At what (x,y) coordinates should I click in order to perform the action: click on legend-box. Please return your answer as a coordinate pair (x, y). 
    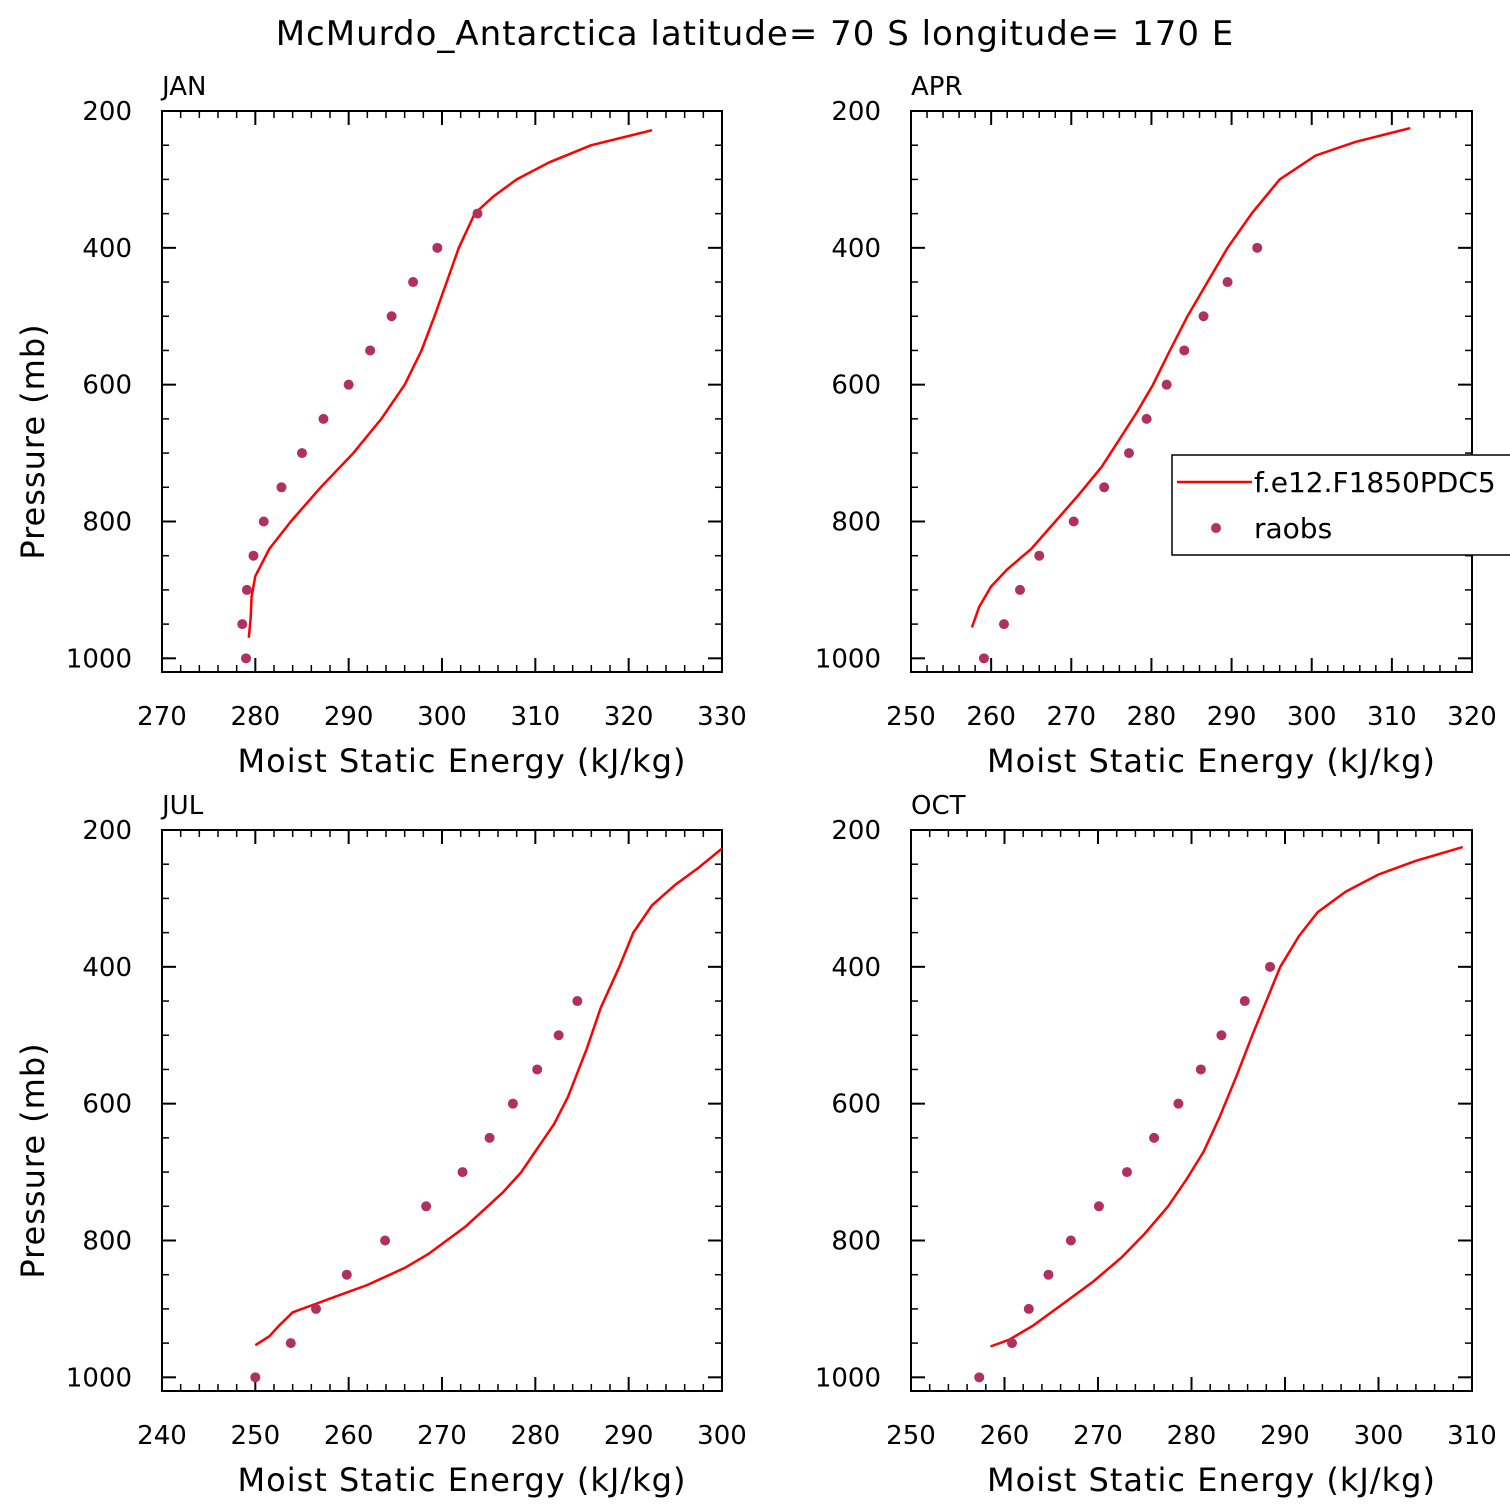
    Looking at the image, I should click on (1340, 505).